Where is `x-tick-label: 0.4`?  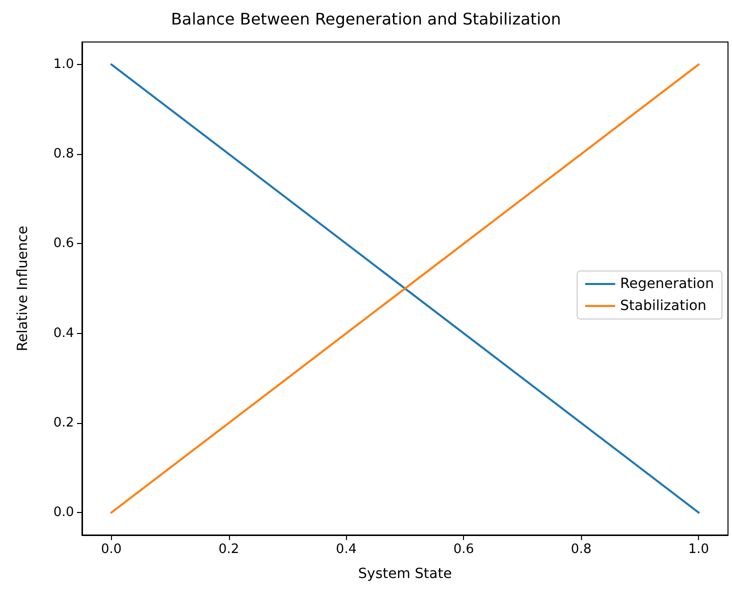 x-tick-label: 0.4 is located at coordinates (346, 549).